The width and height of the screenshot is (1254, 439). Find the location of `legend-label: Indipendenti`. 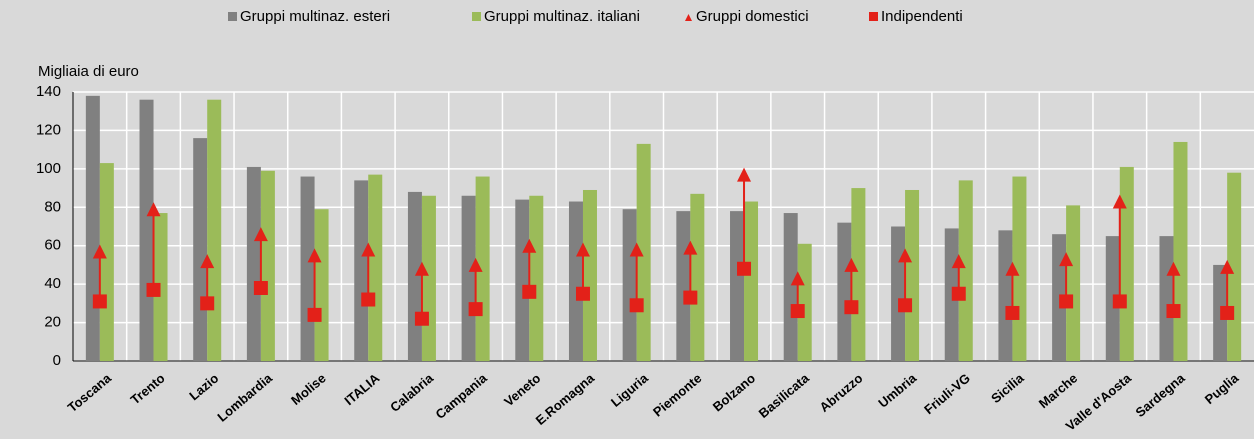

legend-label: Indipendenti is located at coordinates (922, 16).